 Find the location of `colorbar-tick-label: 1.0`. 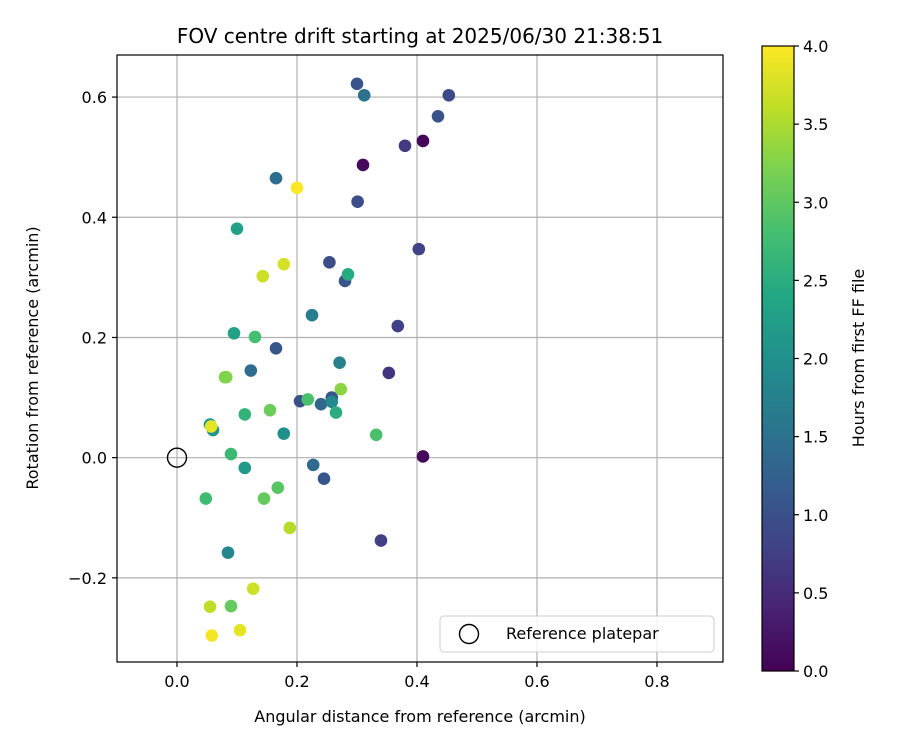

colorbar-tick-label: 1.0 is located at coordinates (815, 515).